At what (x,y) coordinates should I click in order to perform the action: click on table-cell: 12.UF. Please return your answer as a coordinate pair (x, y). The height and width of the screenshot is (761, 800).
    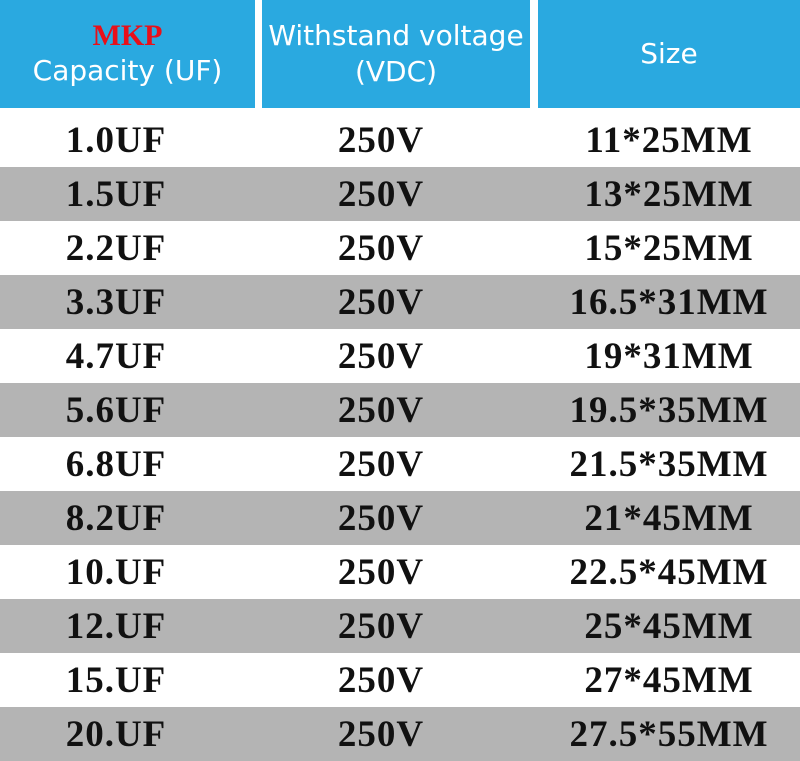
    Looking at the image, I should click on (116, 626).